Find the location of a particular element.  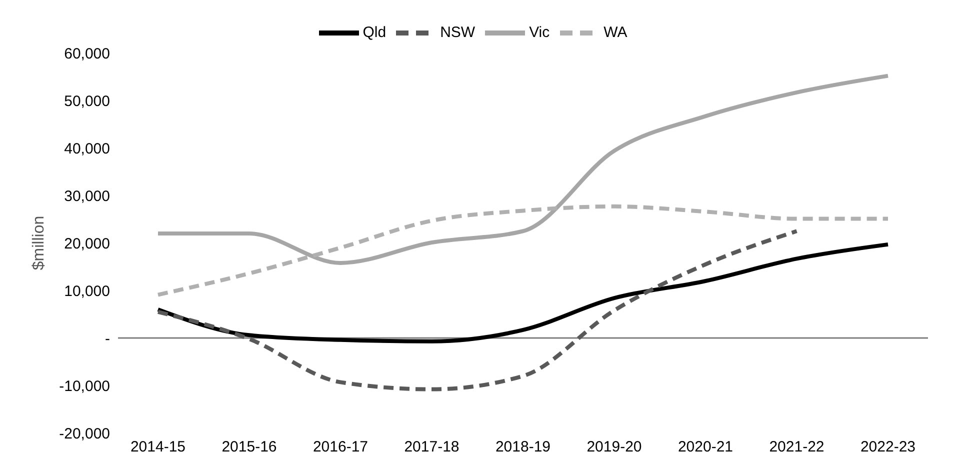

legend-label: NSW is located at coordinates (458, 32).